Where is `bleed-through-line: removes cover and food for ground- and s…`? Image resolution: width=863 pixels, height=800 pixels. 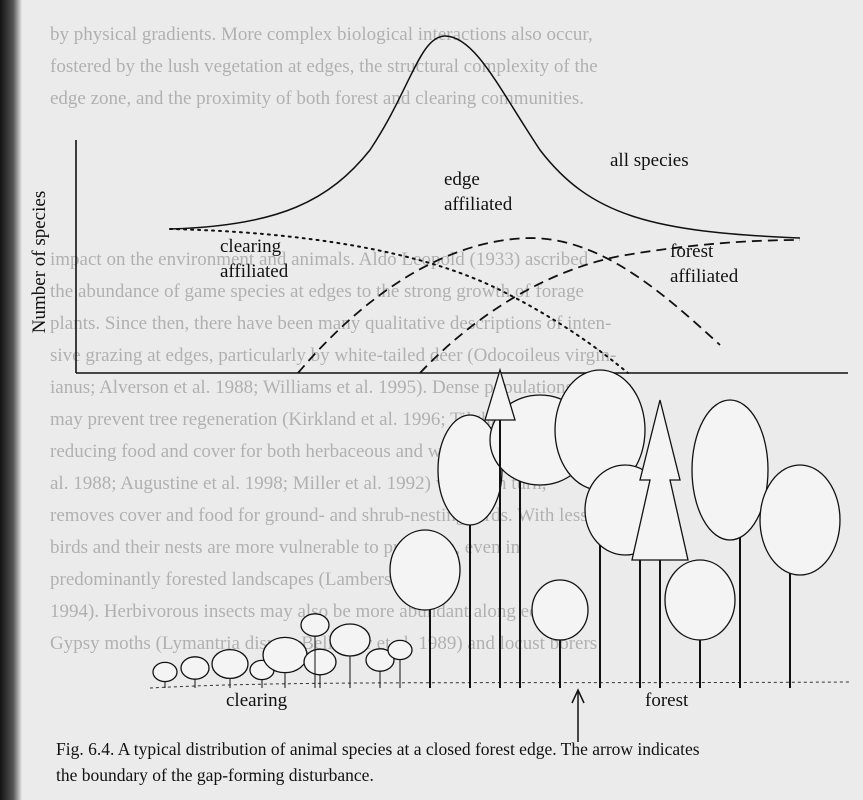
bleed-through-line: removes cover and food for ground- and s… is located at coordinates (344, 515).